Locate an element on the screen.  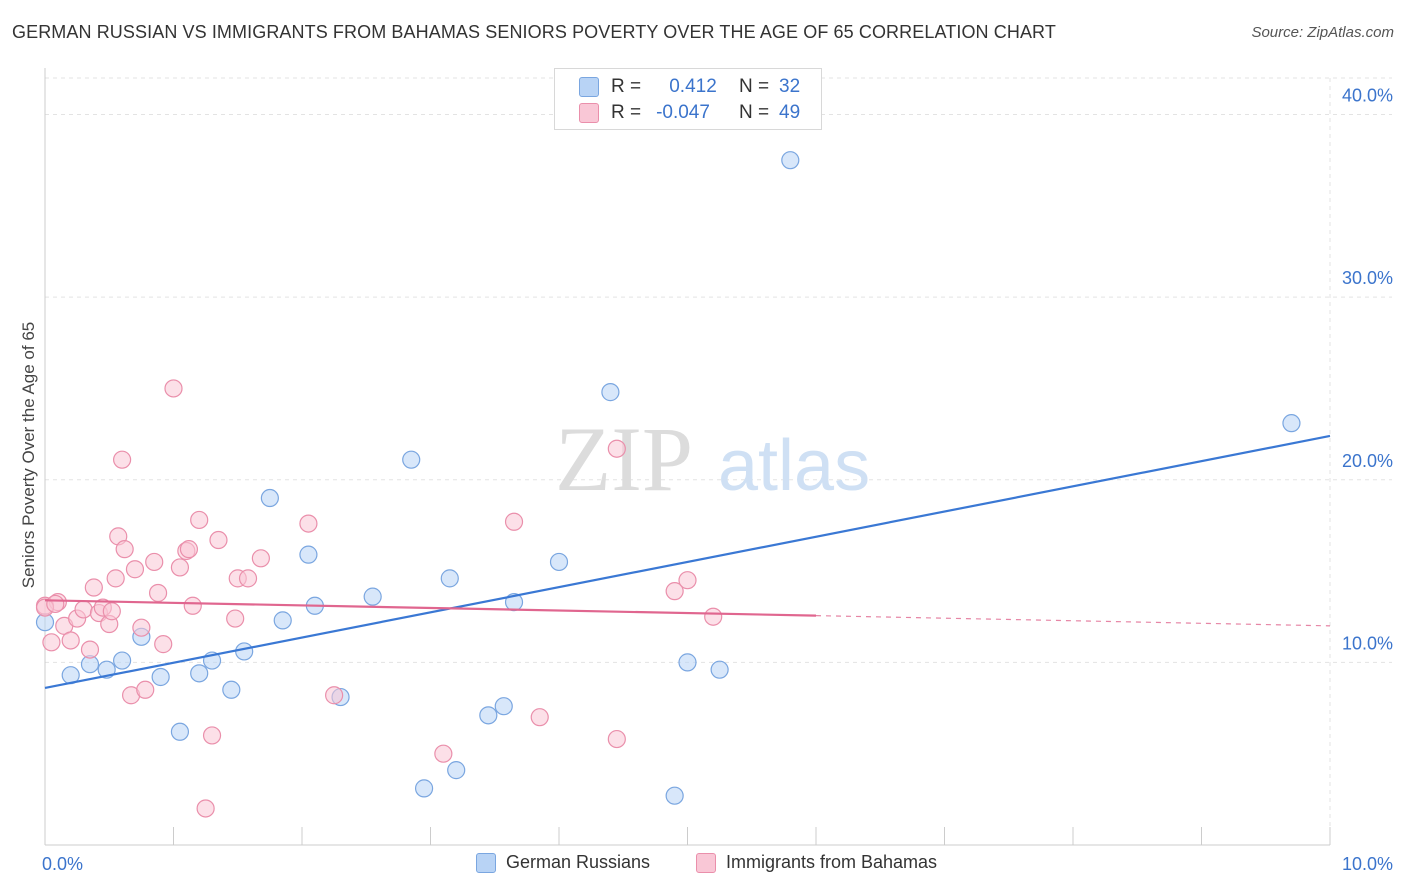
legend-item-bahamas: Immigrants from Bahamas is located at coordinates (816, 862).